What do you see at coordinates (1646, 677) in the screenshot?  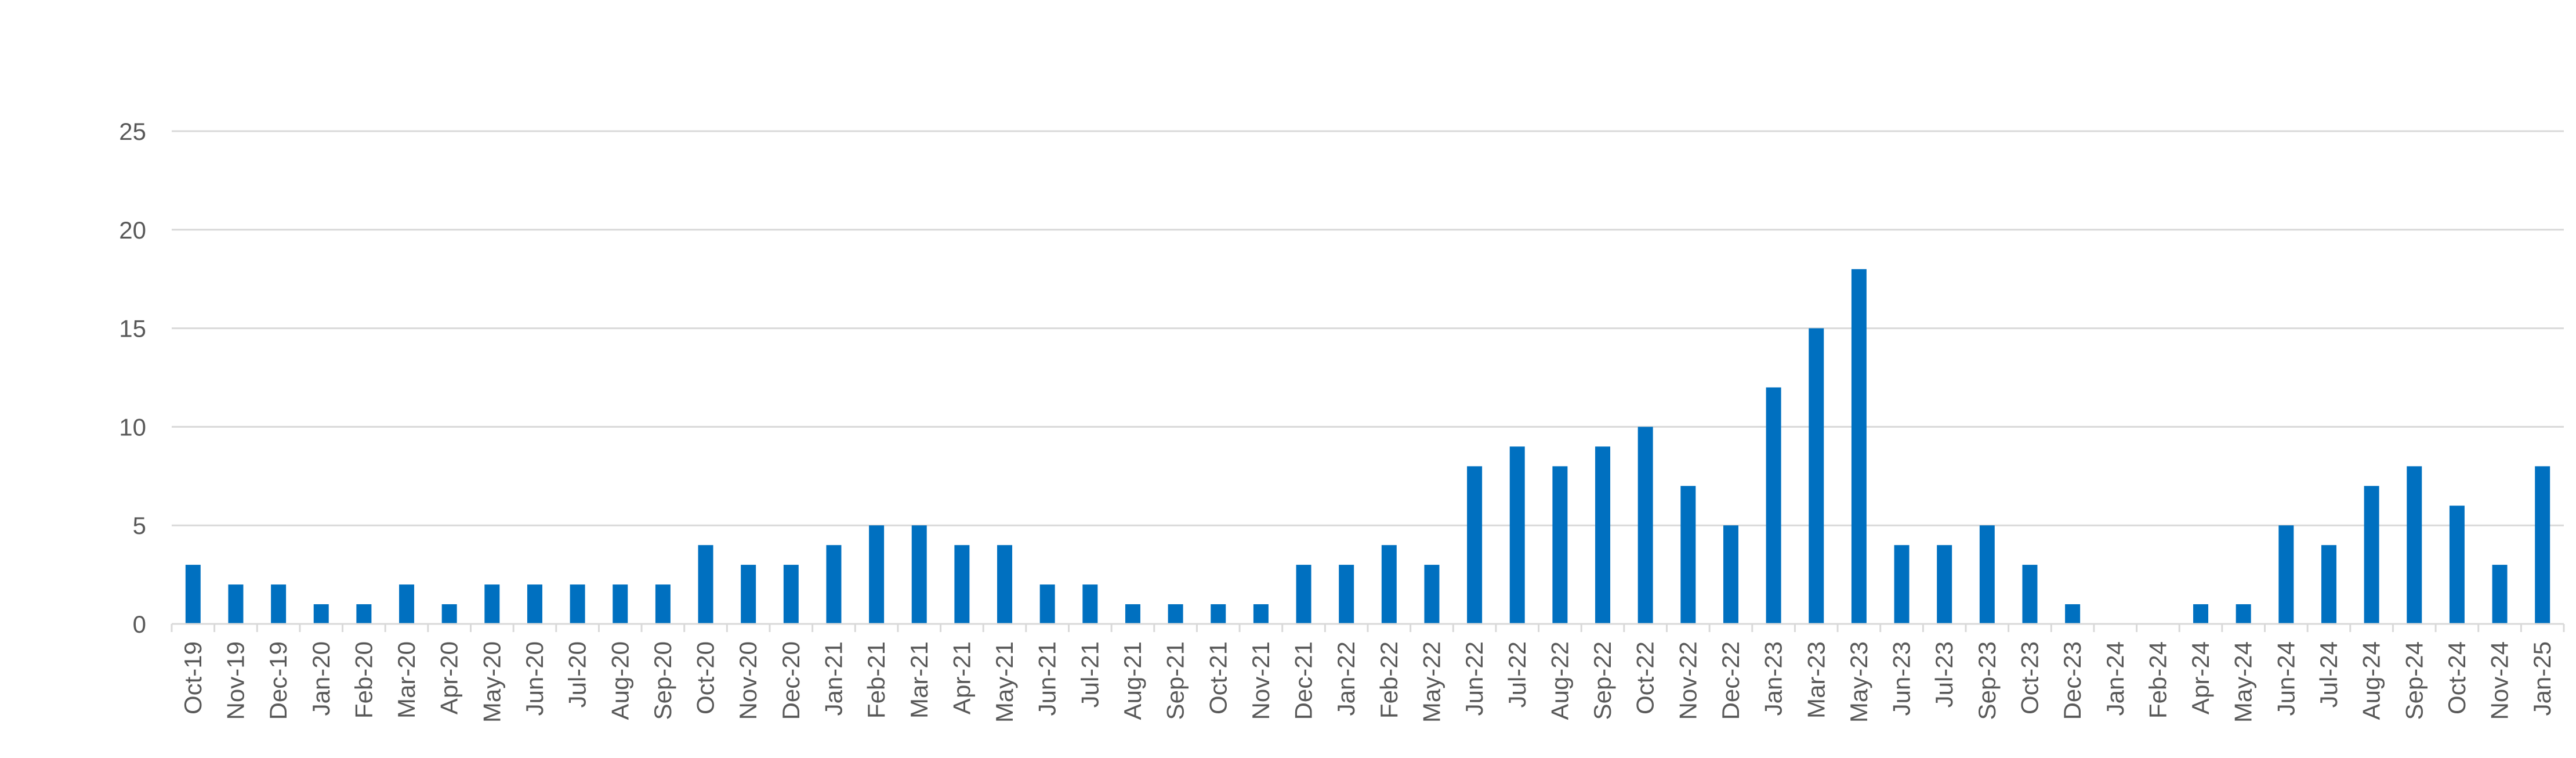 I see `x-tick-label-Oct-22: Oct-22` at bounding box center [1646, 677].